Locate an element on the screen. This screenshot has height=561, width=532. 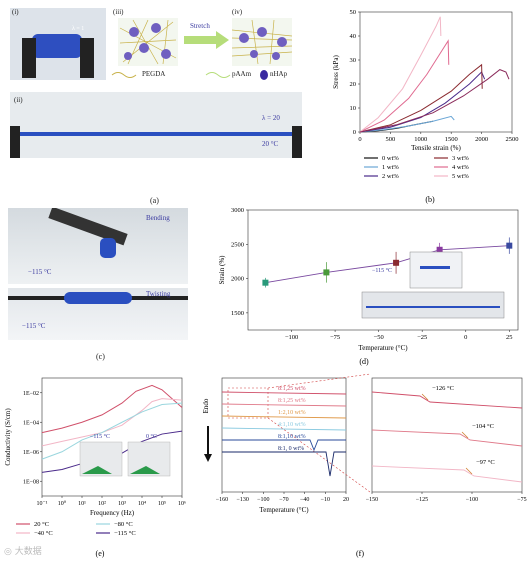
chart-b-xtick-label: 1000 is located at coordinates (420, 139).